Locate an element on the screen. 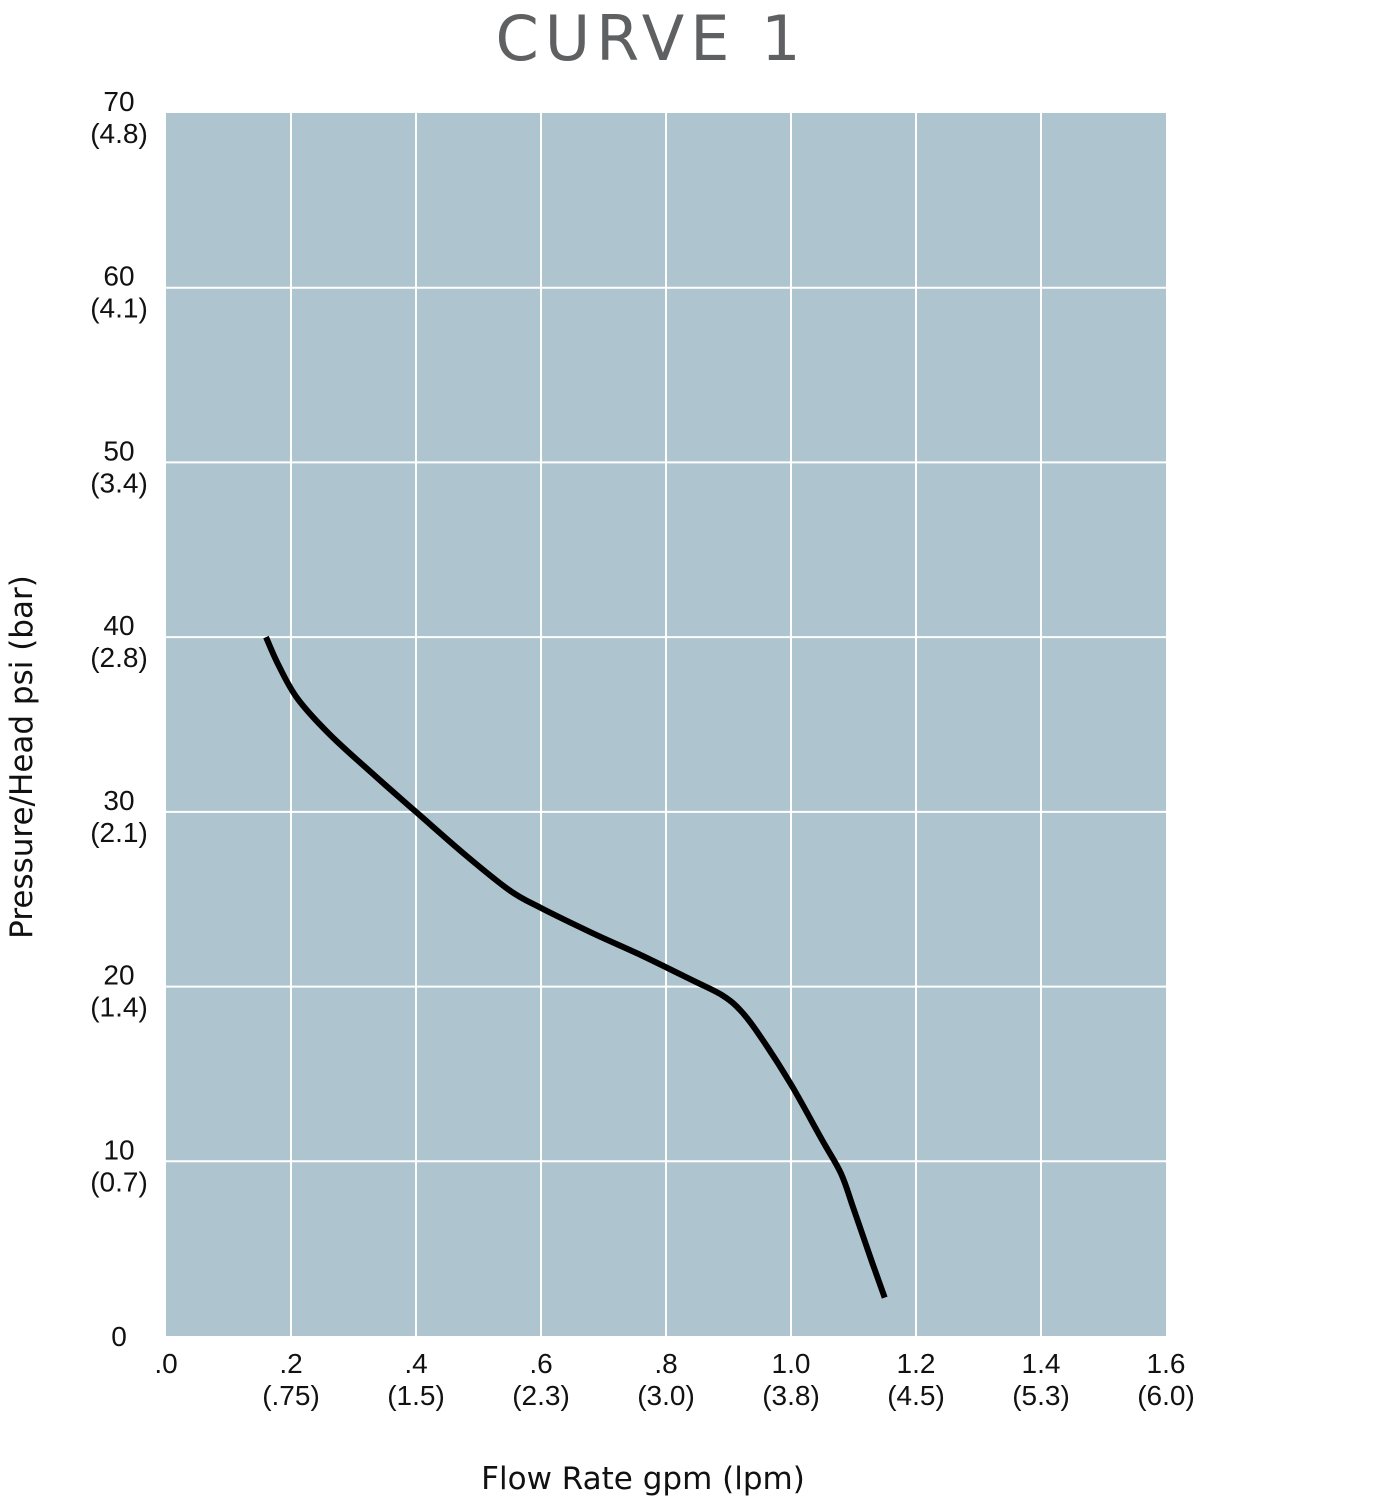  x-tick-label: .8 is located at coordinates (665, 1363).